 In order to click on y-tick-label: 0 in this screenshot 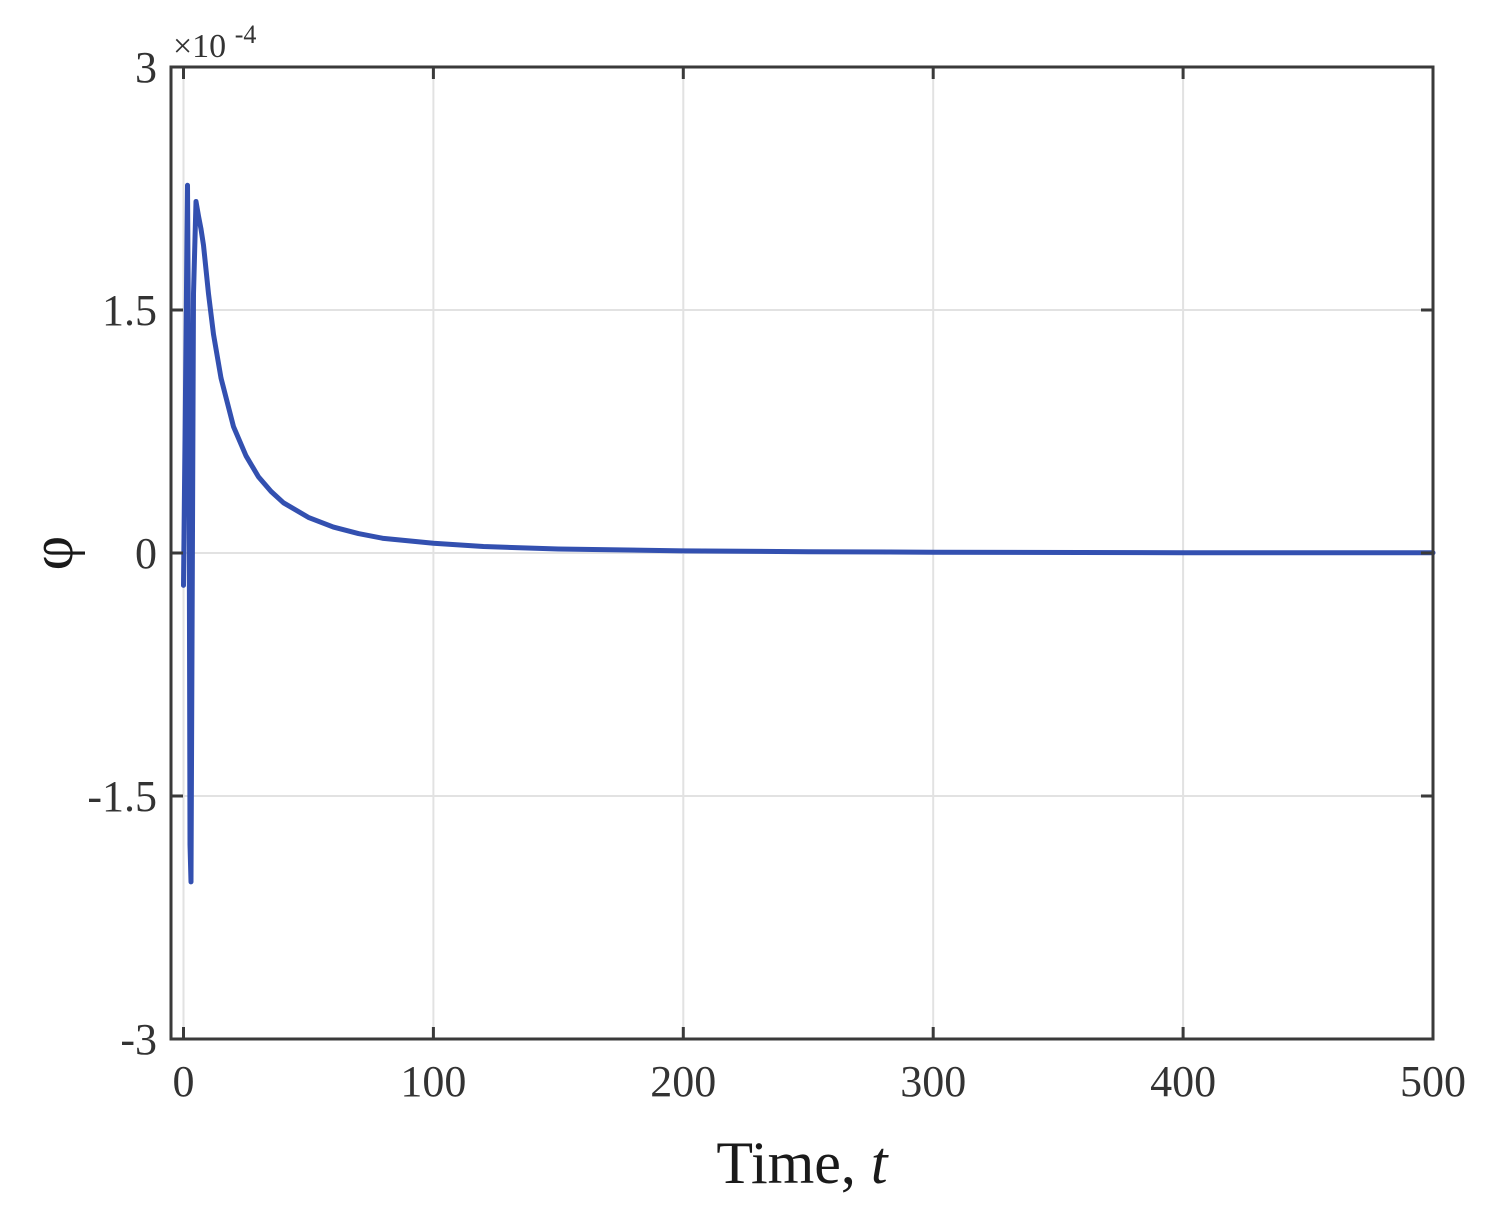, I will do `click(146, 553)`.